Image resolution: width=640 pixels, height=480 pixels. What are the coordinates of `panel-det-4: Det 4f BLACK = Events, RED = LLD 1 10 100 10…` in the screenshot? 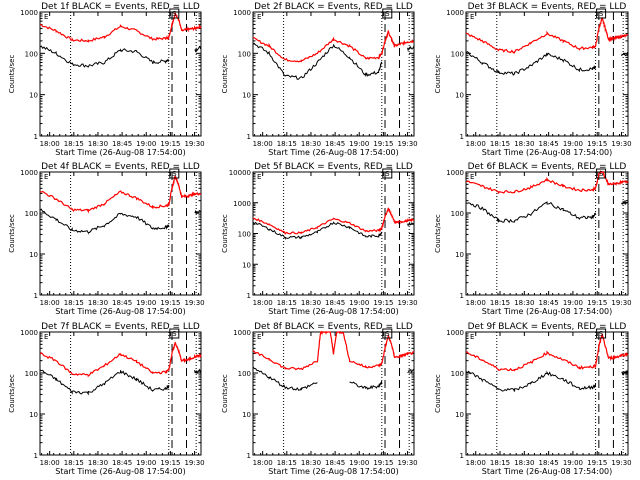 It's located at (106, 239).